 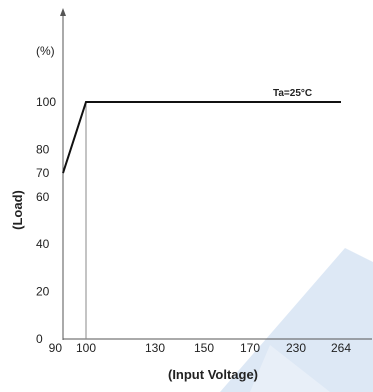 I want to click on y-tick-label: 40, so click(x=43, y=244).